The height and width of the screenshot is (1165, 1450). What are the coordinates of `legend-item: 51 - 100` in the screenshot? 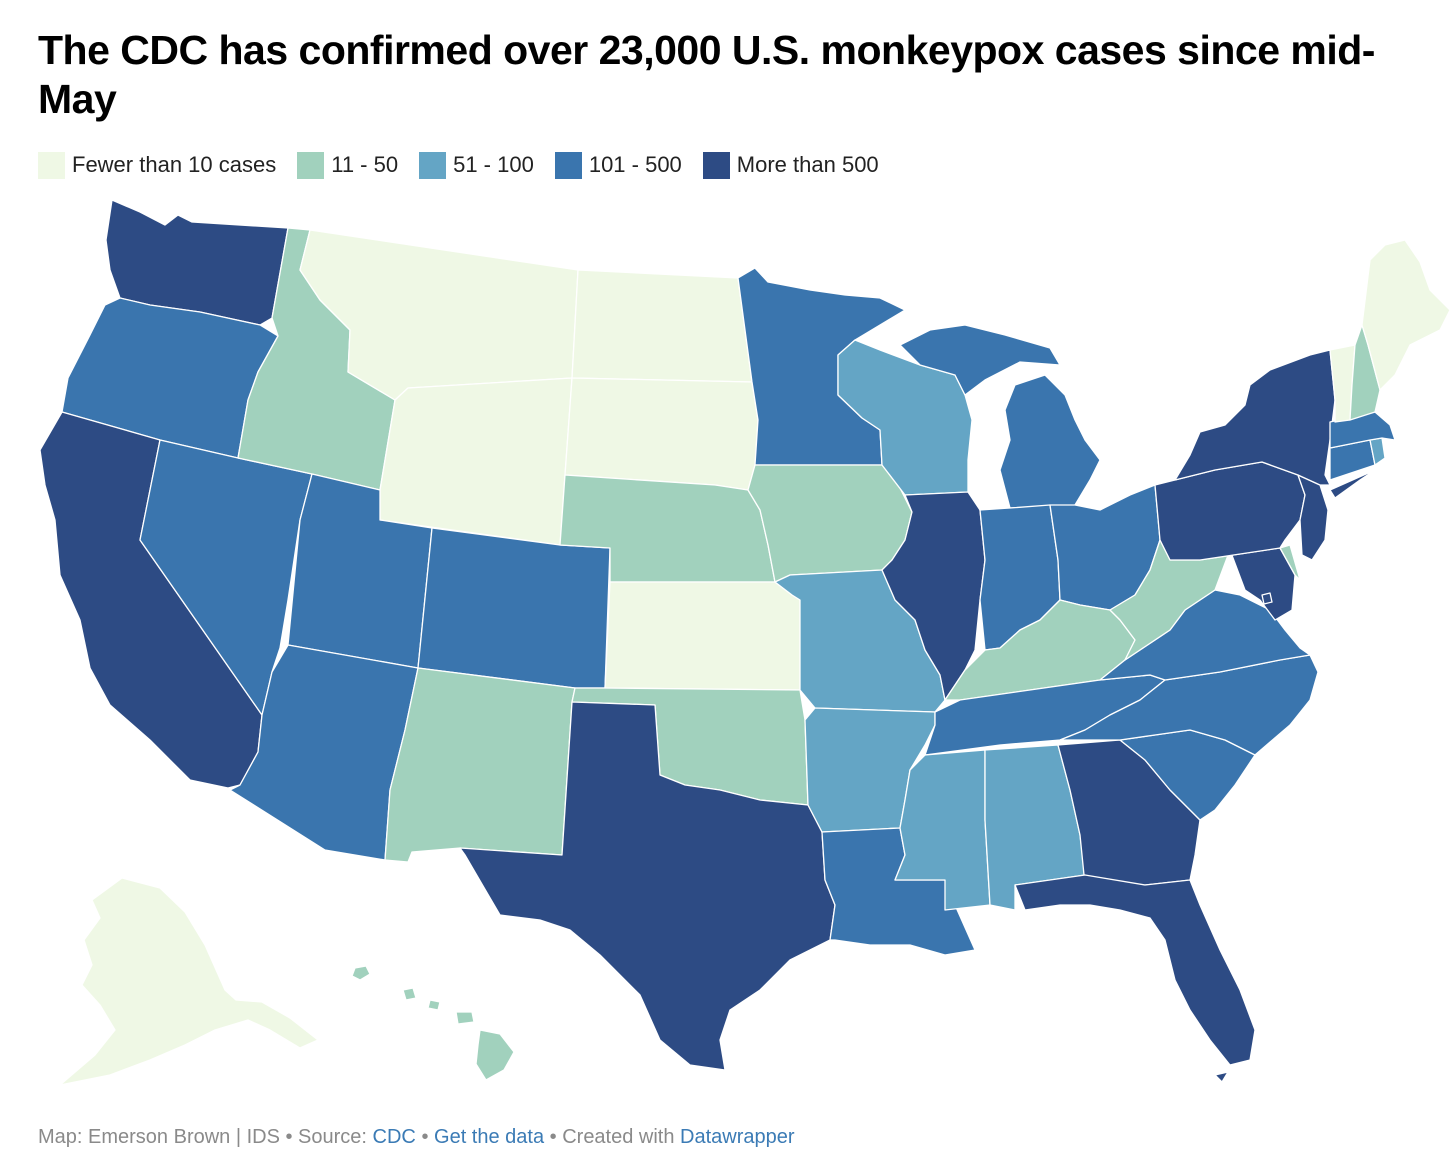 It's located at (476, 165).